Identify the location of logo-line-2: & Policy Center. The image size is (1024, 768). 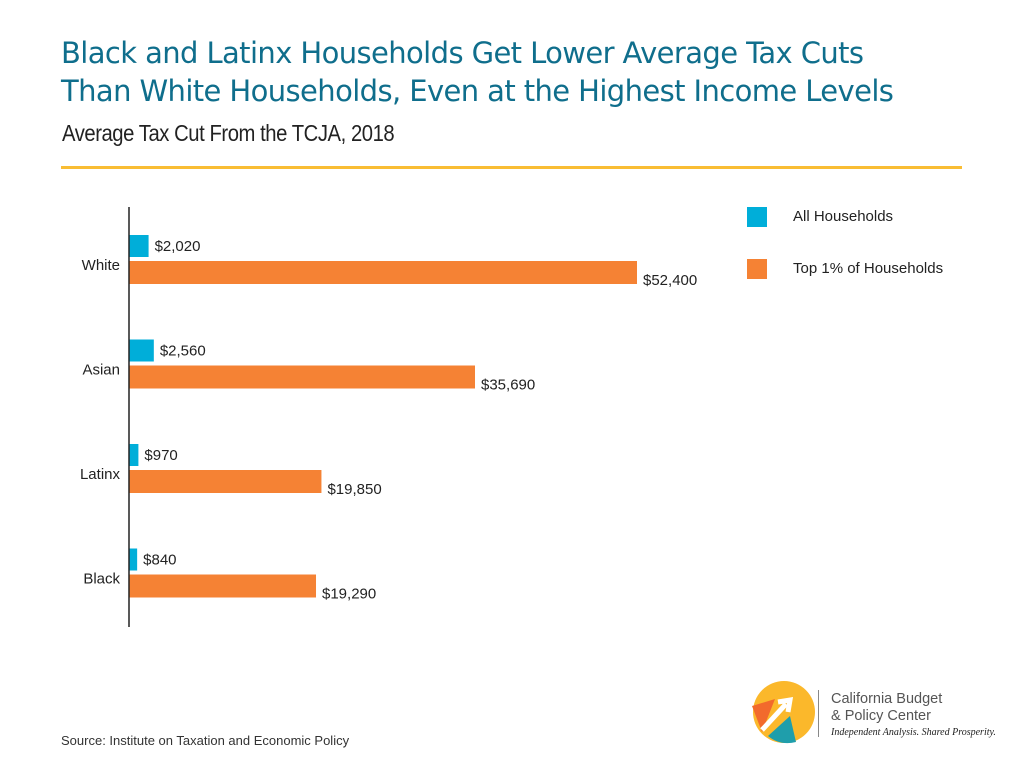
(881, 716).